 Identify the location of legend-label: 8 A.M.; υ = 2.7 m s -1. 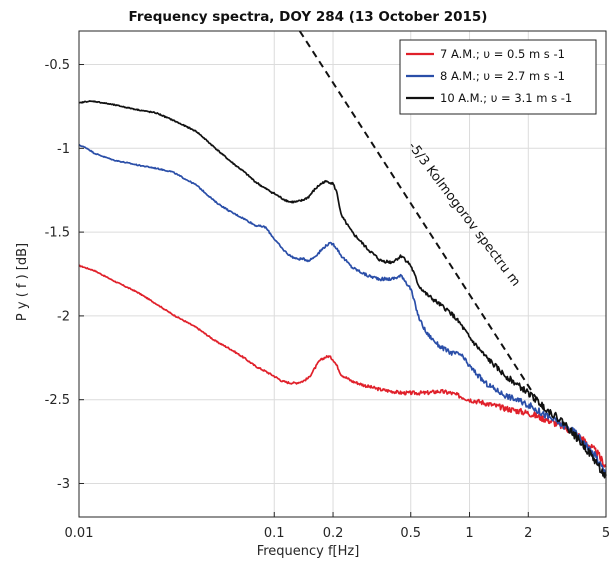
(502, 76).